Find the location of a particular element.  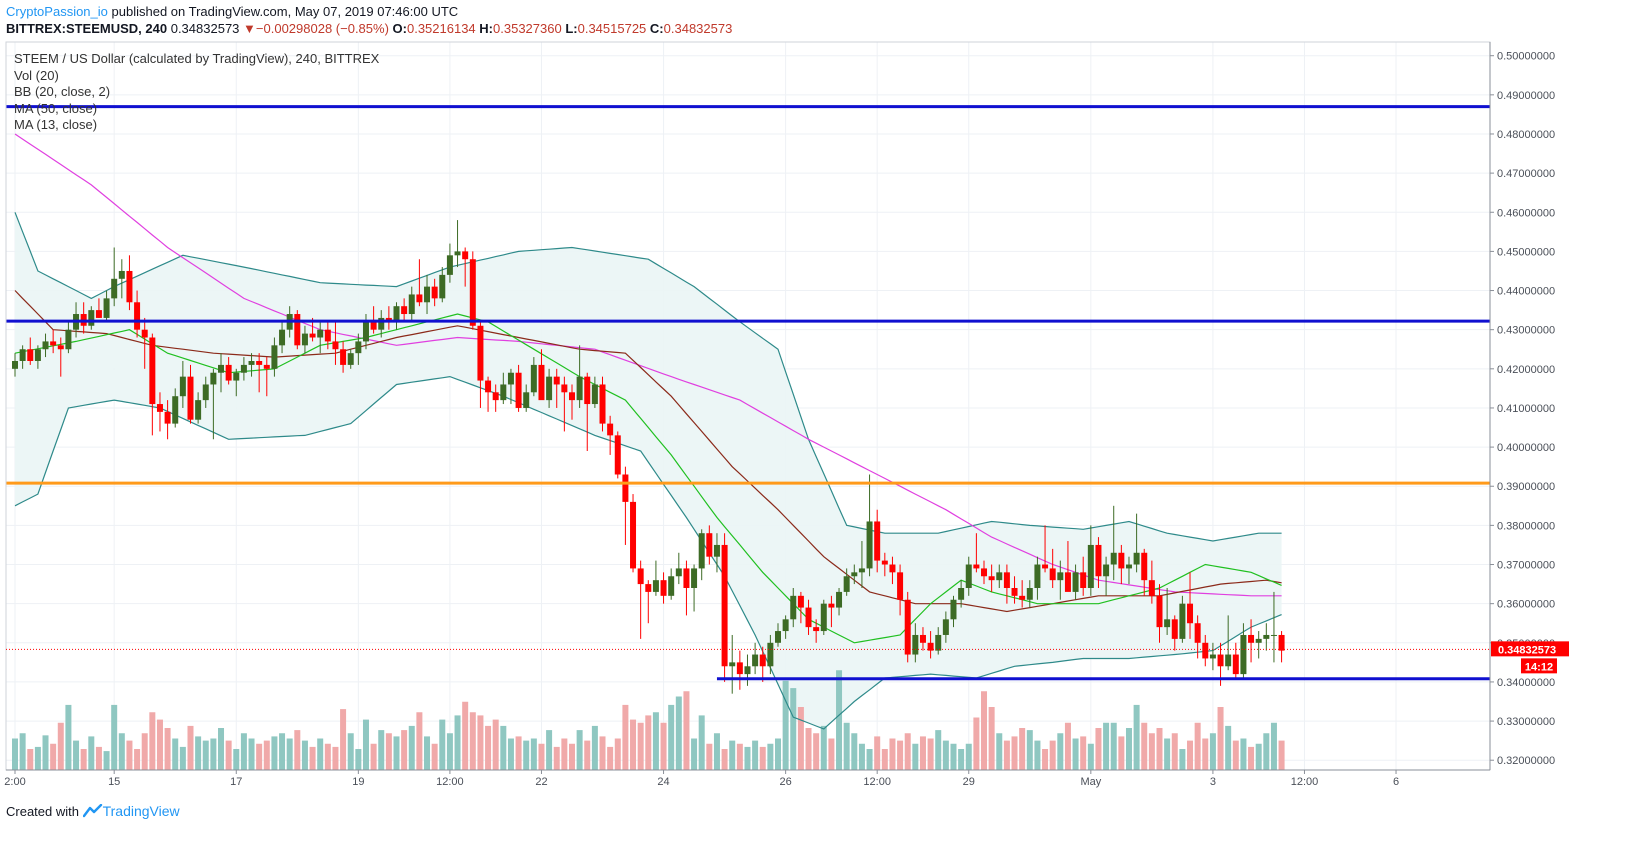

volume-bars is located at coordinates (648, 720).